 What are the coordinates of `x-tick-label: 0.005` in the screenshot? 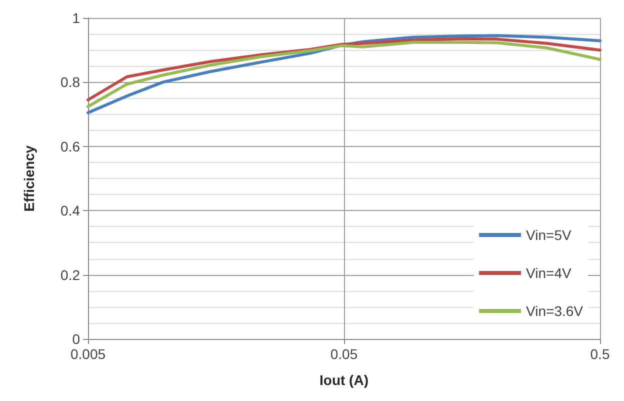 It's located at (88, 354).